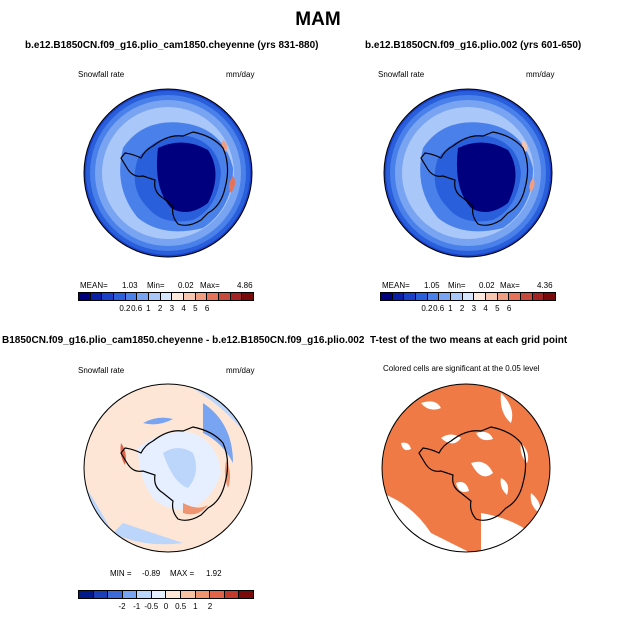 The height and width of the screenshot is (637, 636). What do you see at coordinates (122, 606) in the screenshot?
I see `colorbar-tick-label: -2` at bounding box center [122, 606].